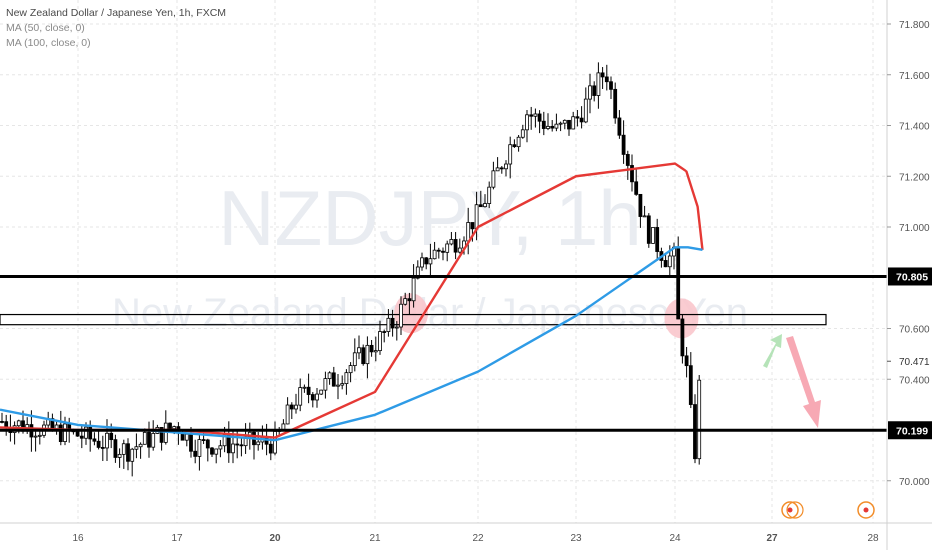 The height and width of the screenshot is (550, 932). What do you see at coordinates (914, 25) in the screenshot?
I see `y-tick-label: 71.800` at bounding box center [914, 25].